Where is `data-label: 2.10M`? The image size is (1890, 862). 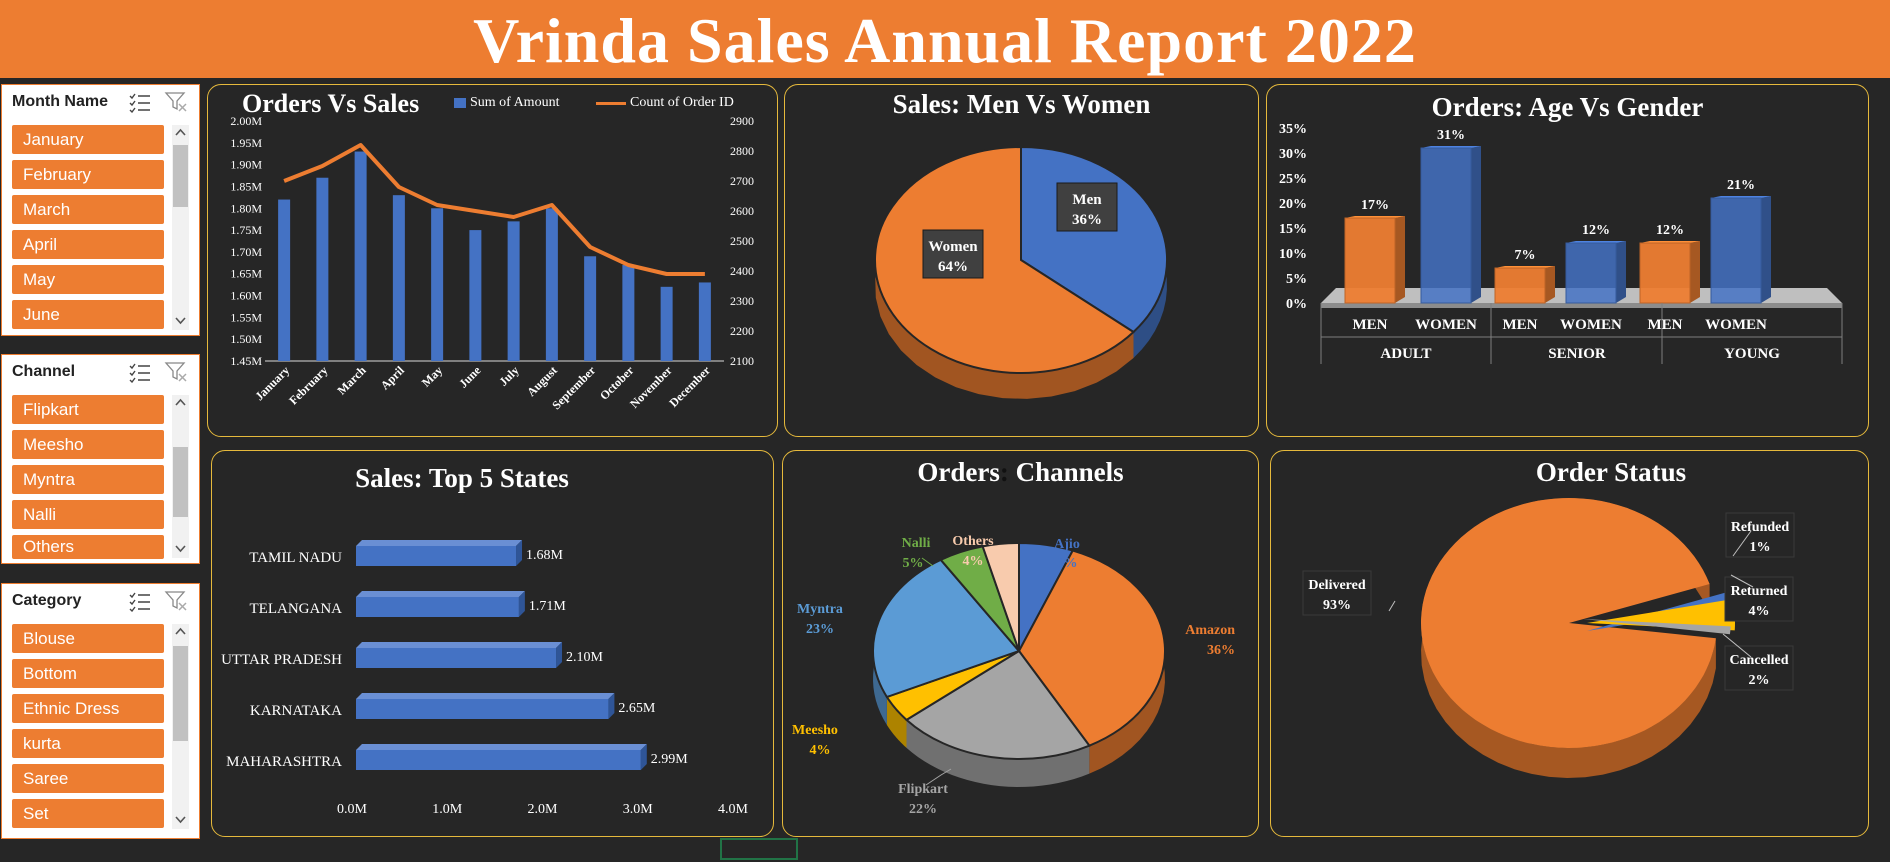 data-label: 2.10M is located at coordinates (585, 657).